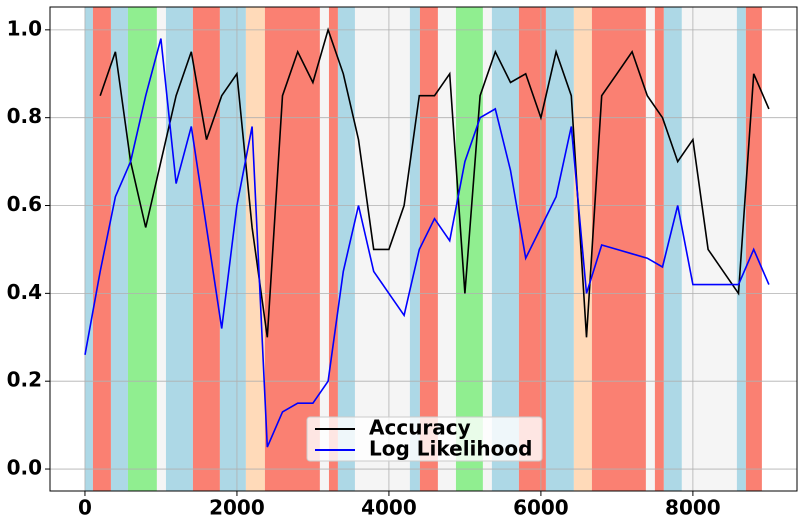 The height and width of the screenshot is (525, 803). I want to click on y-tick-label: 0.2, so click(24, 380).